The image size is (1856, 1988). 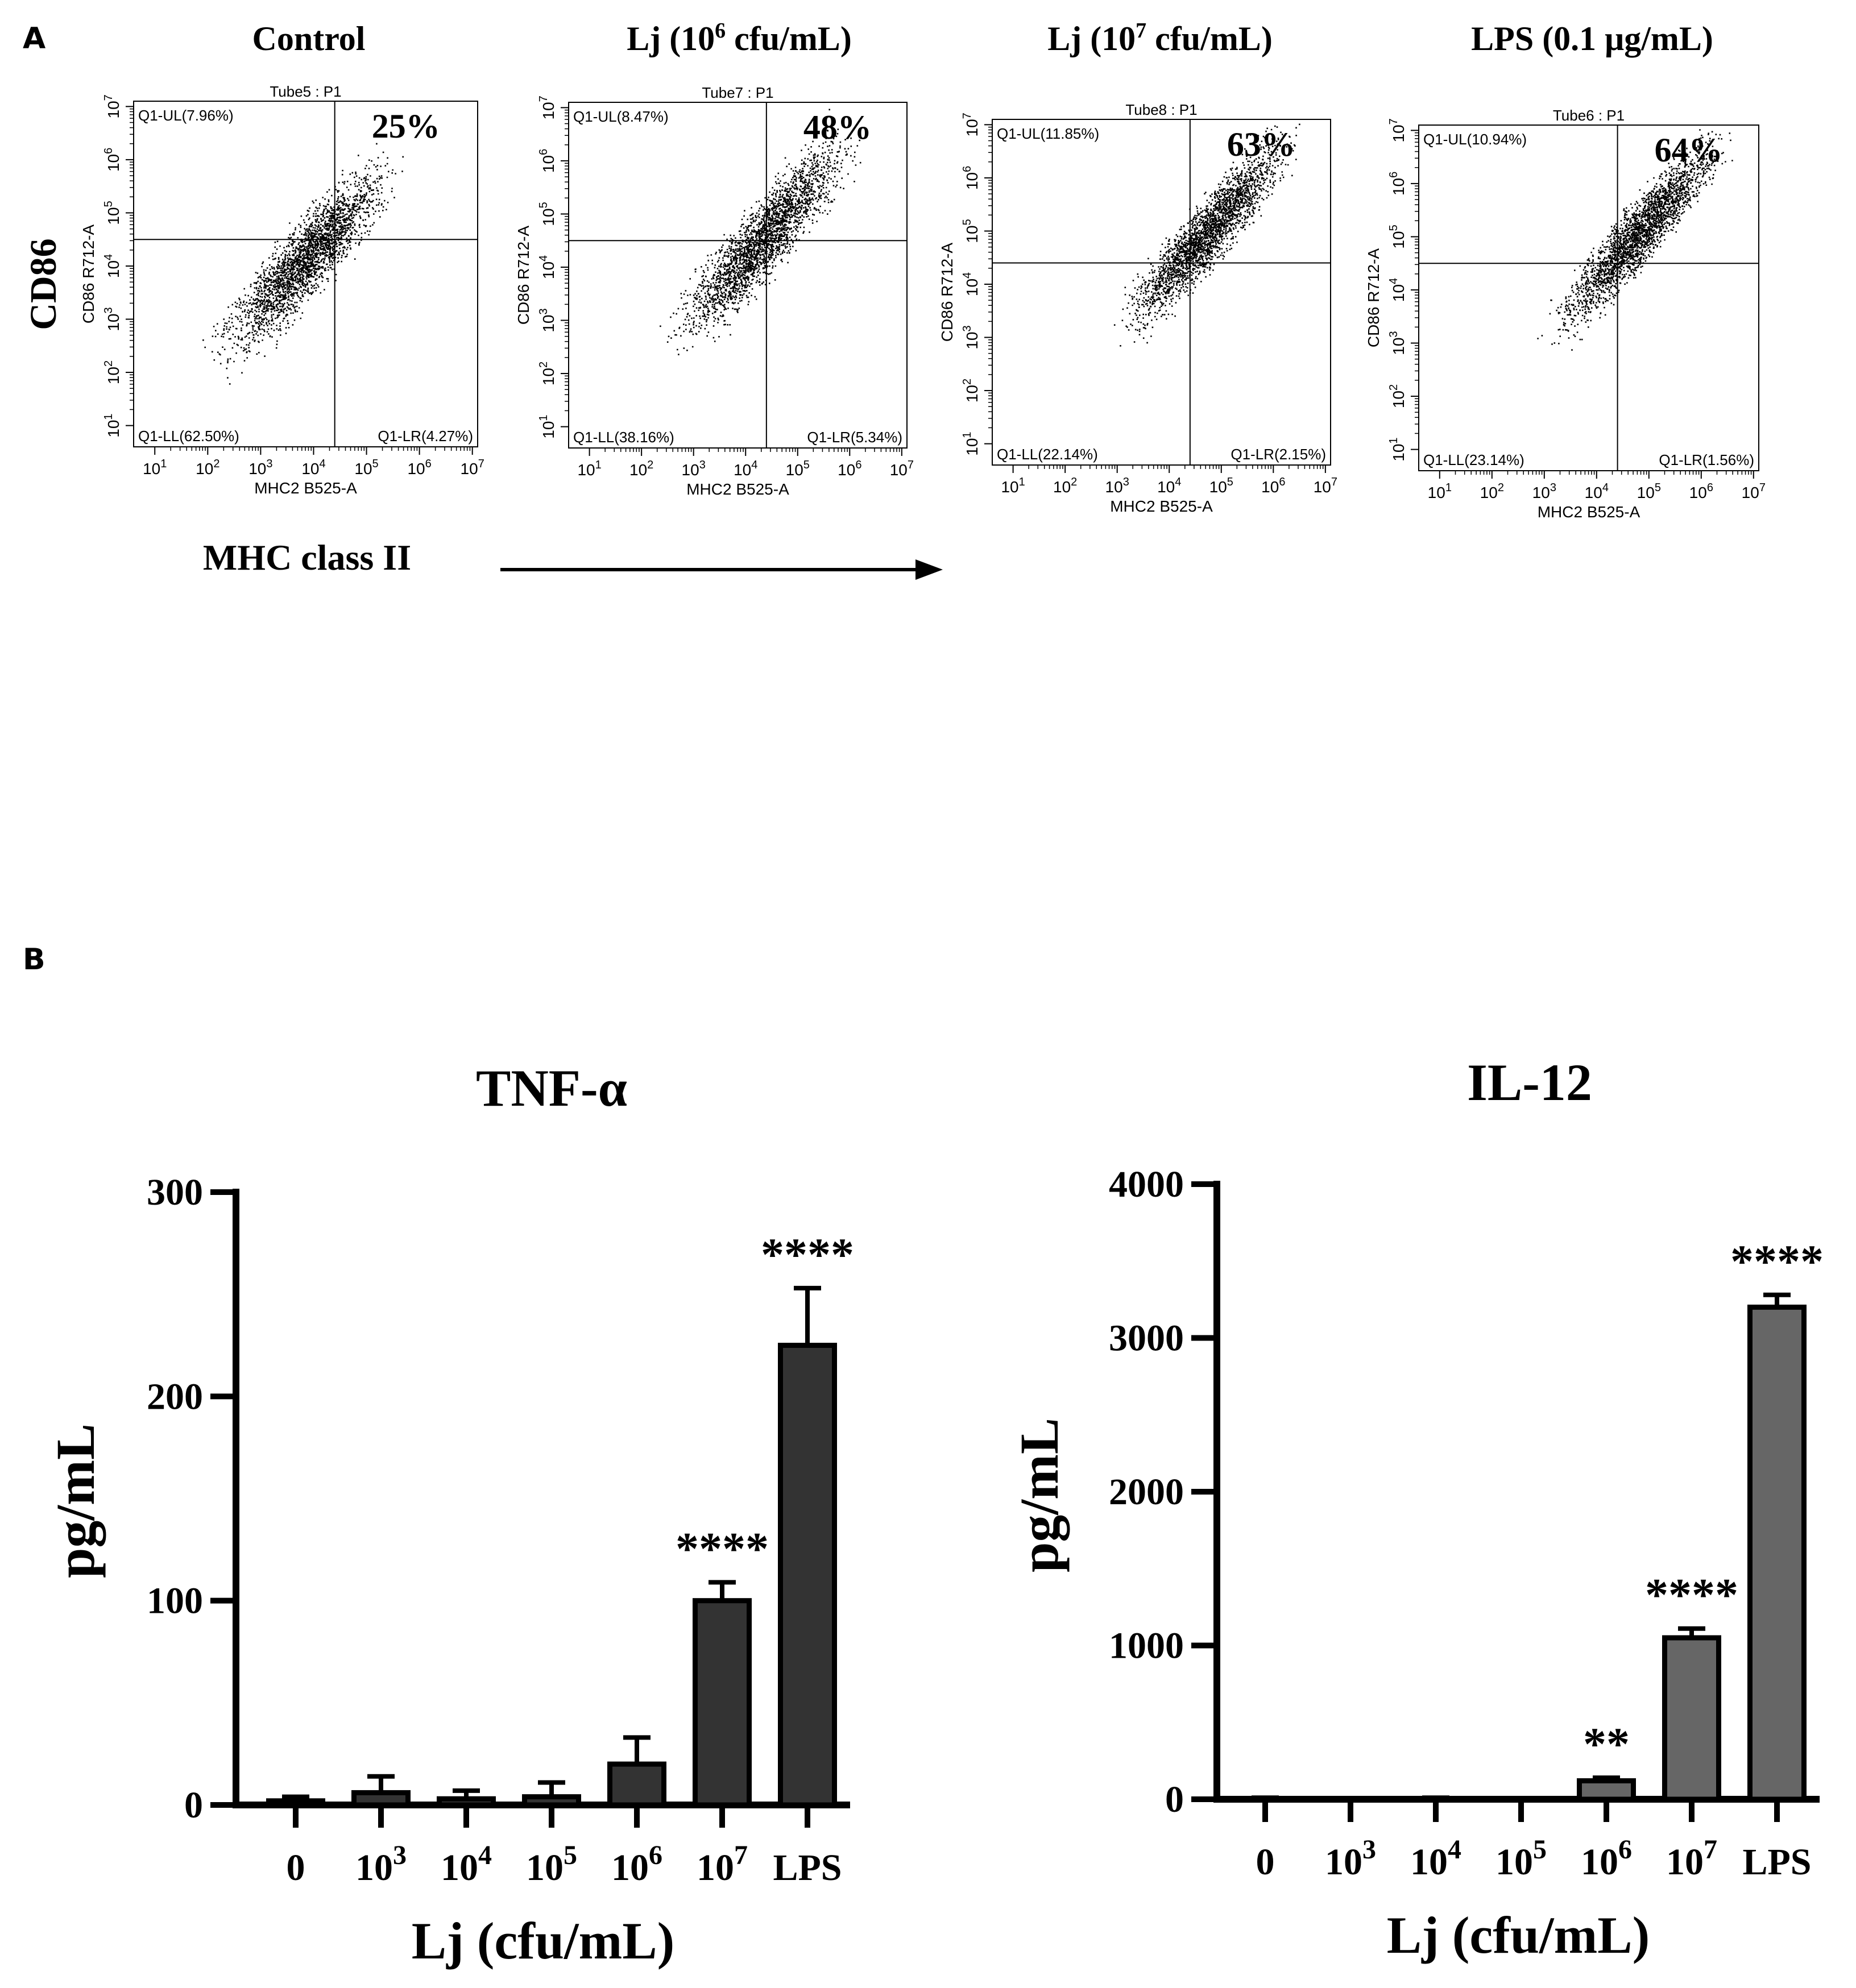 I want to click on y-tick-label: 0, so click(x=1174, y=1799).